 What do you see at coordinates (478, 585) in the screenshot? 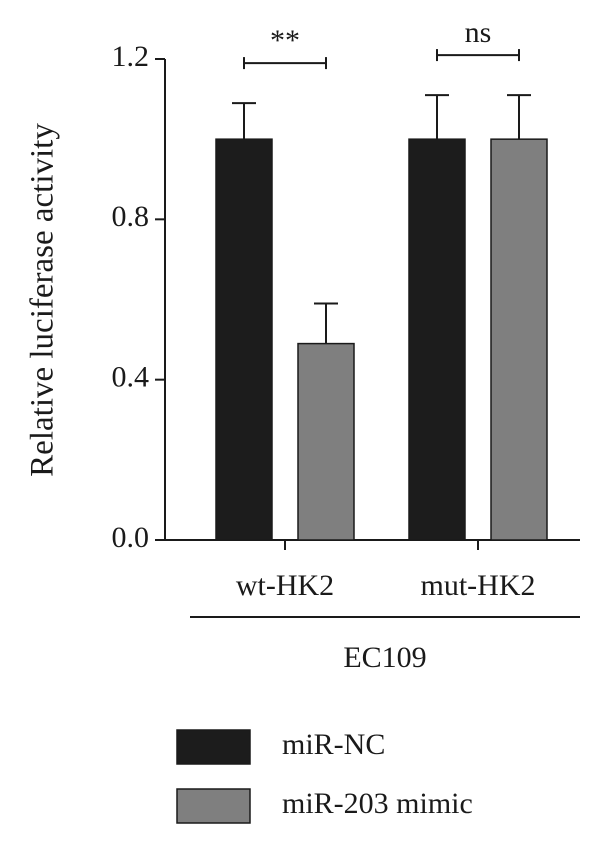
I see `x-tick-label: mut-HK2` at bounding box center [478, 585].